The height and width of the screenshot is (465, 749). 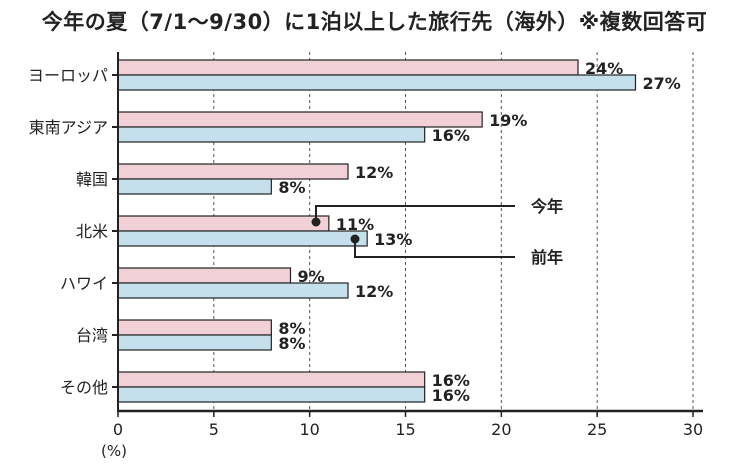 I want to click on annotation-line-last-year, so click(x=434, y=248).